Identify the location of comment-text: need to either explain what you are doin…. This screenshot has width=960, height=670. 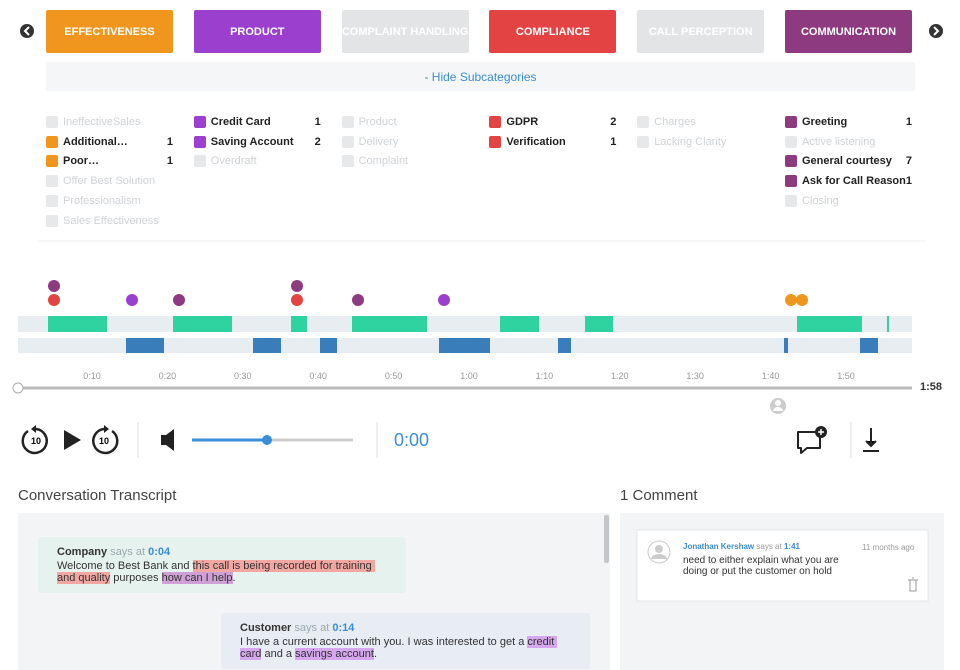
(761, 566).